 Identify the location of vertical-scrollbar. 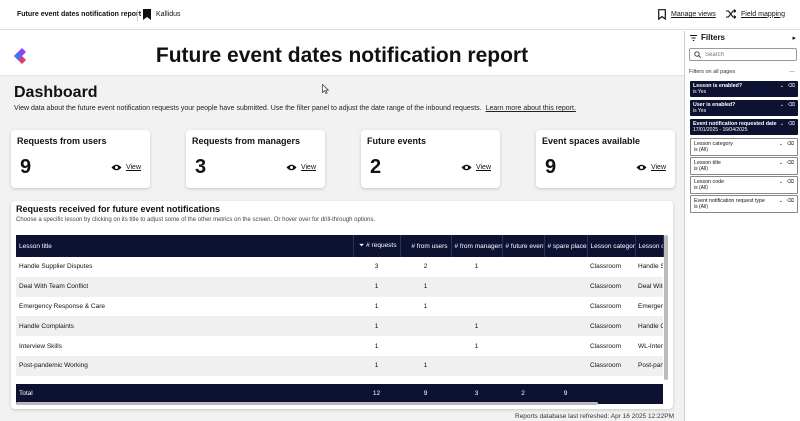
(666, 307).